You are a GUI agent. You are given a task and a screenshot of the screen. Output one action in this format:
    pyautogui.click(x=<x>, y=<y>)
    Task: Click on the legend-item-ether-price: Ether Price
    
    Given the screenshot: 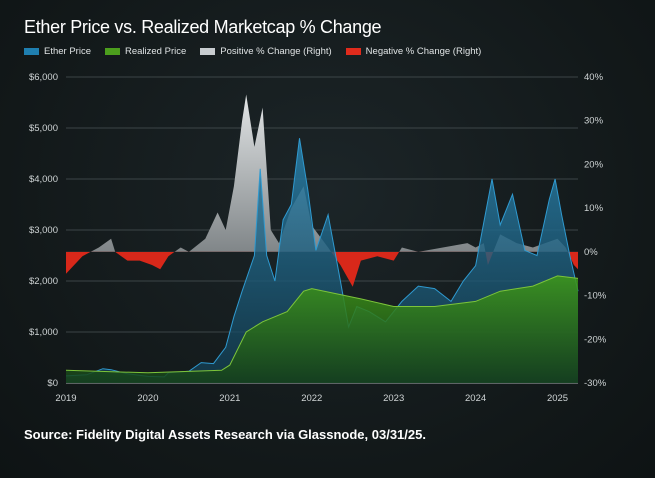 What is the action you would take?
    pyautogui.click(x=57, y=51)
    